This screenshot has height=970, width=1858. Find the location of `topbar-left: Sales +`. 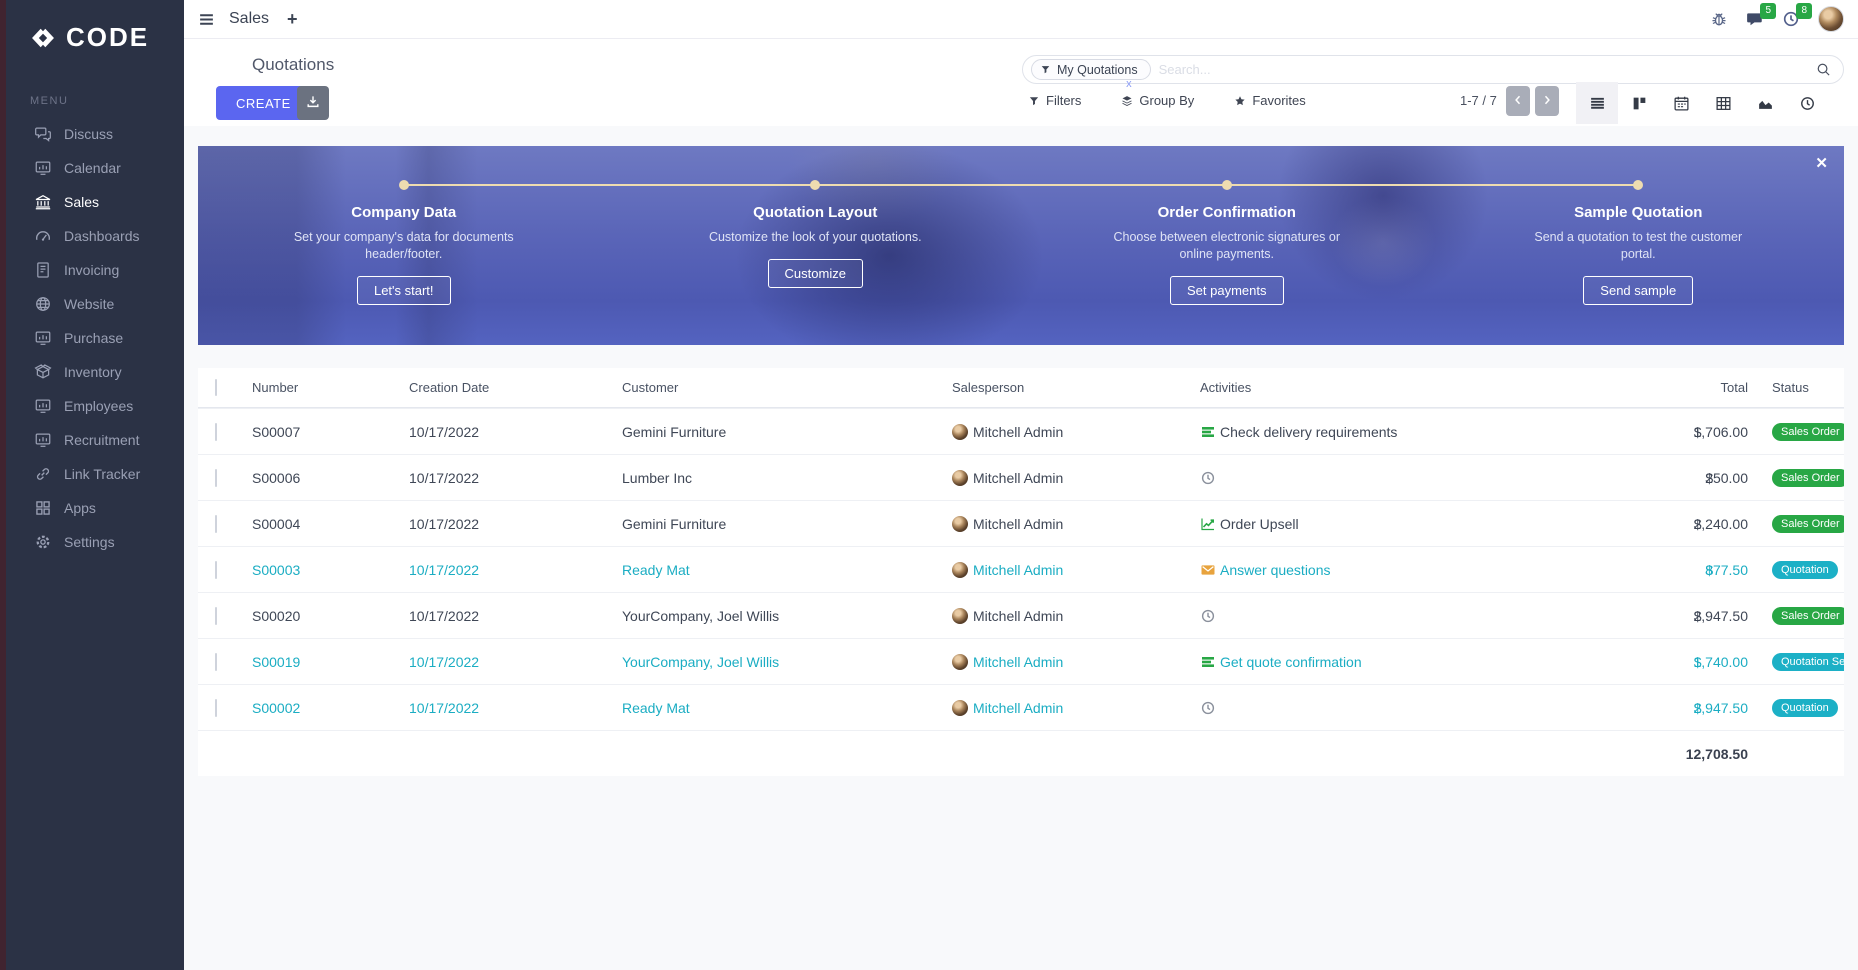

topbar-left: Sales + is located at coordinates (250, 19).